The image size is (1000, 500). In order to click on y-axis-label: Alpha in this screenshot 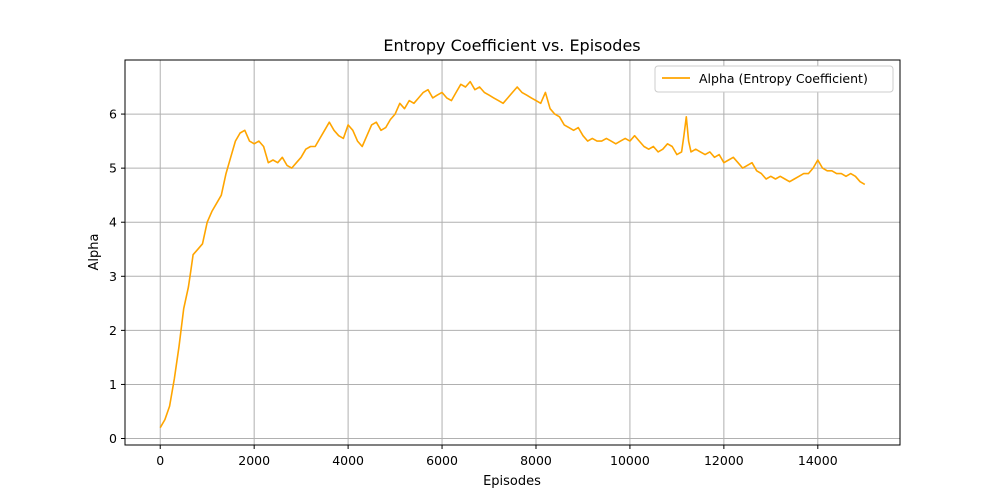, I will do `click(94, 252)`.